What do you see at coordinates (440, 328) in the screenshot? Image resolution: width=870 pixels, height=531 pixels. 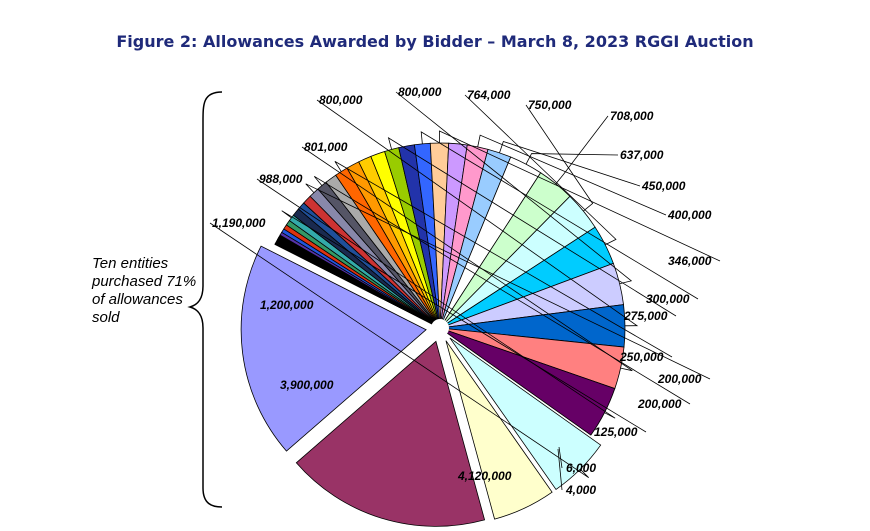 I see `pie-center` at bounding box center [440, 328].